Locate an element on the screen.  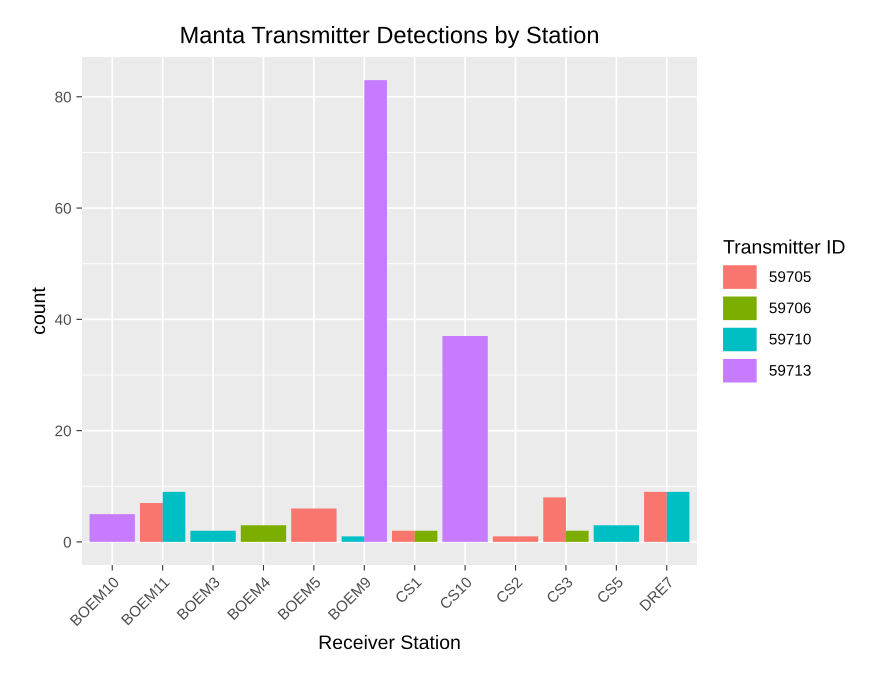
y-axis-title: count is located at coordinates (39, 310).